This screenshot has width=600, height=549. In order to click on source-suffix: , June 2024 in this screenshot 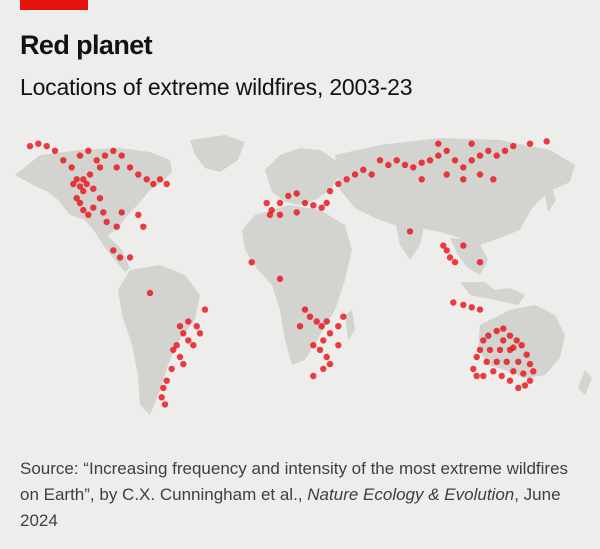, I will do `click(290, 507)`.